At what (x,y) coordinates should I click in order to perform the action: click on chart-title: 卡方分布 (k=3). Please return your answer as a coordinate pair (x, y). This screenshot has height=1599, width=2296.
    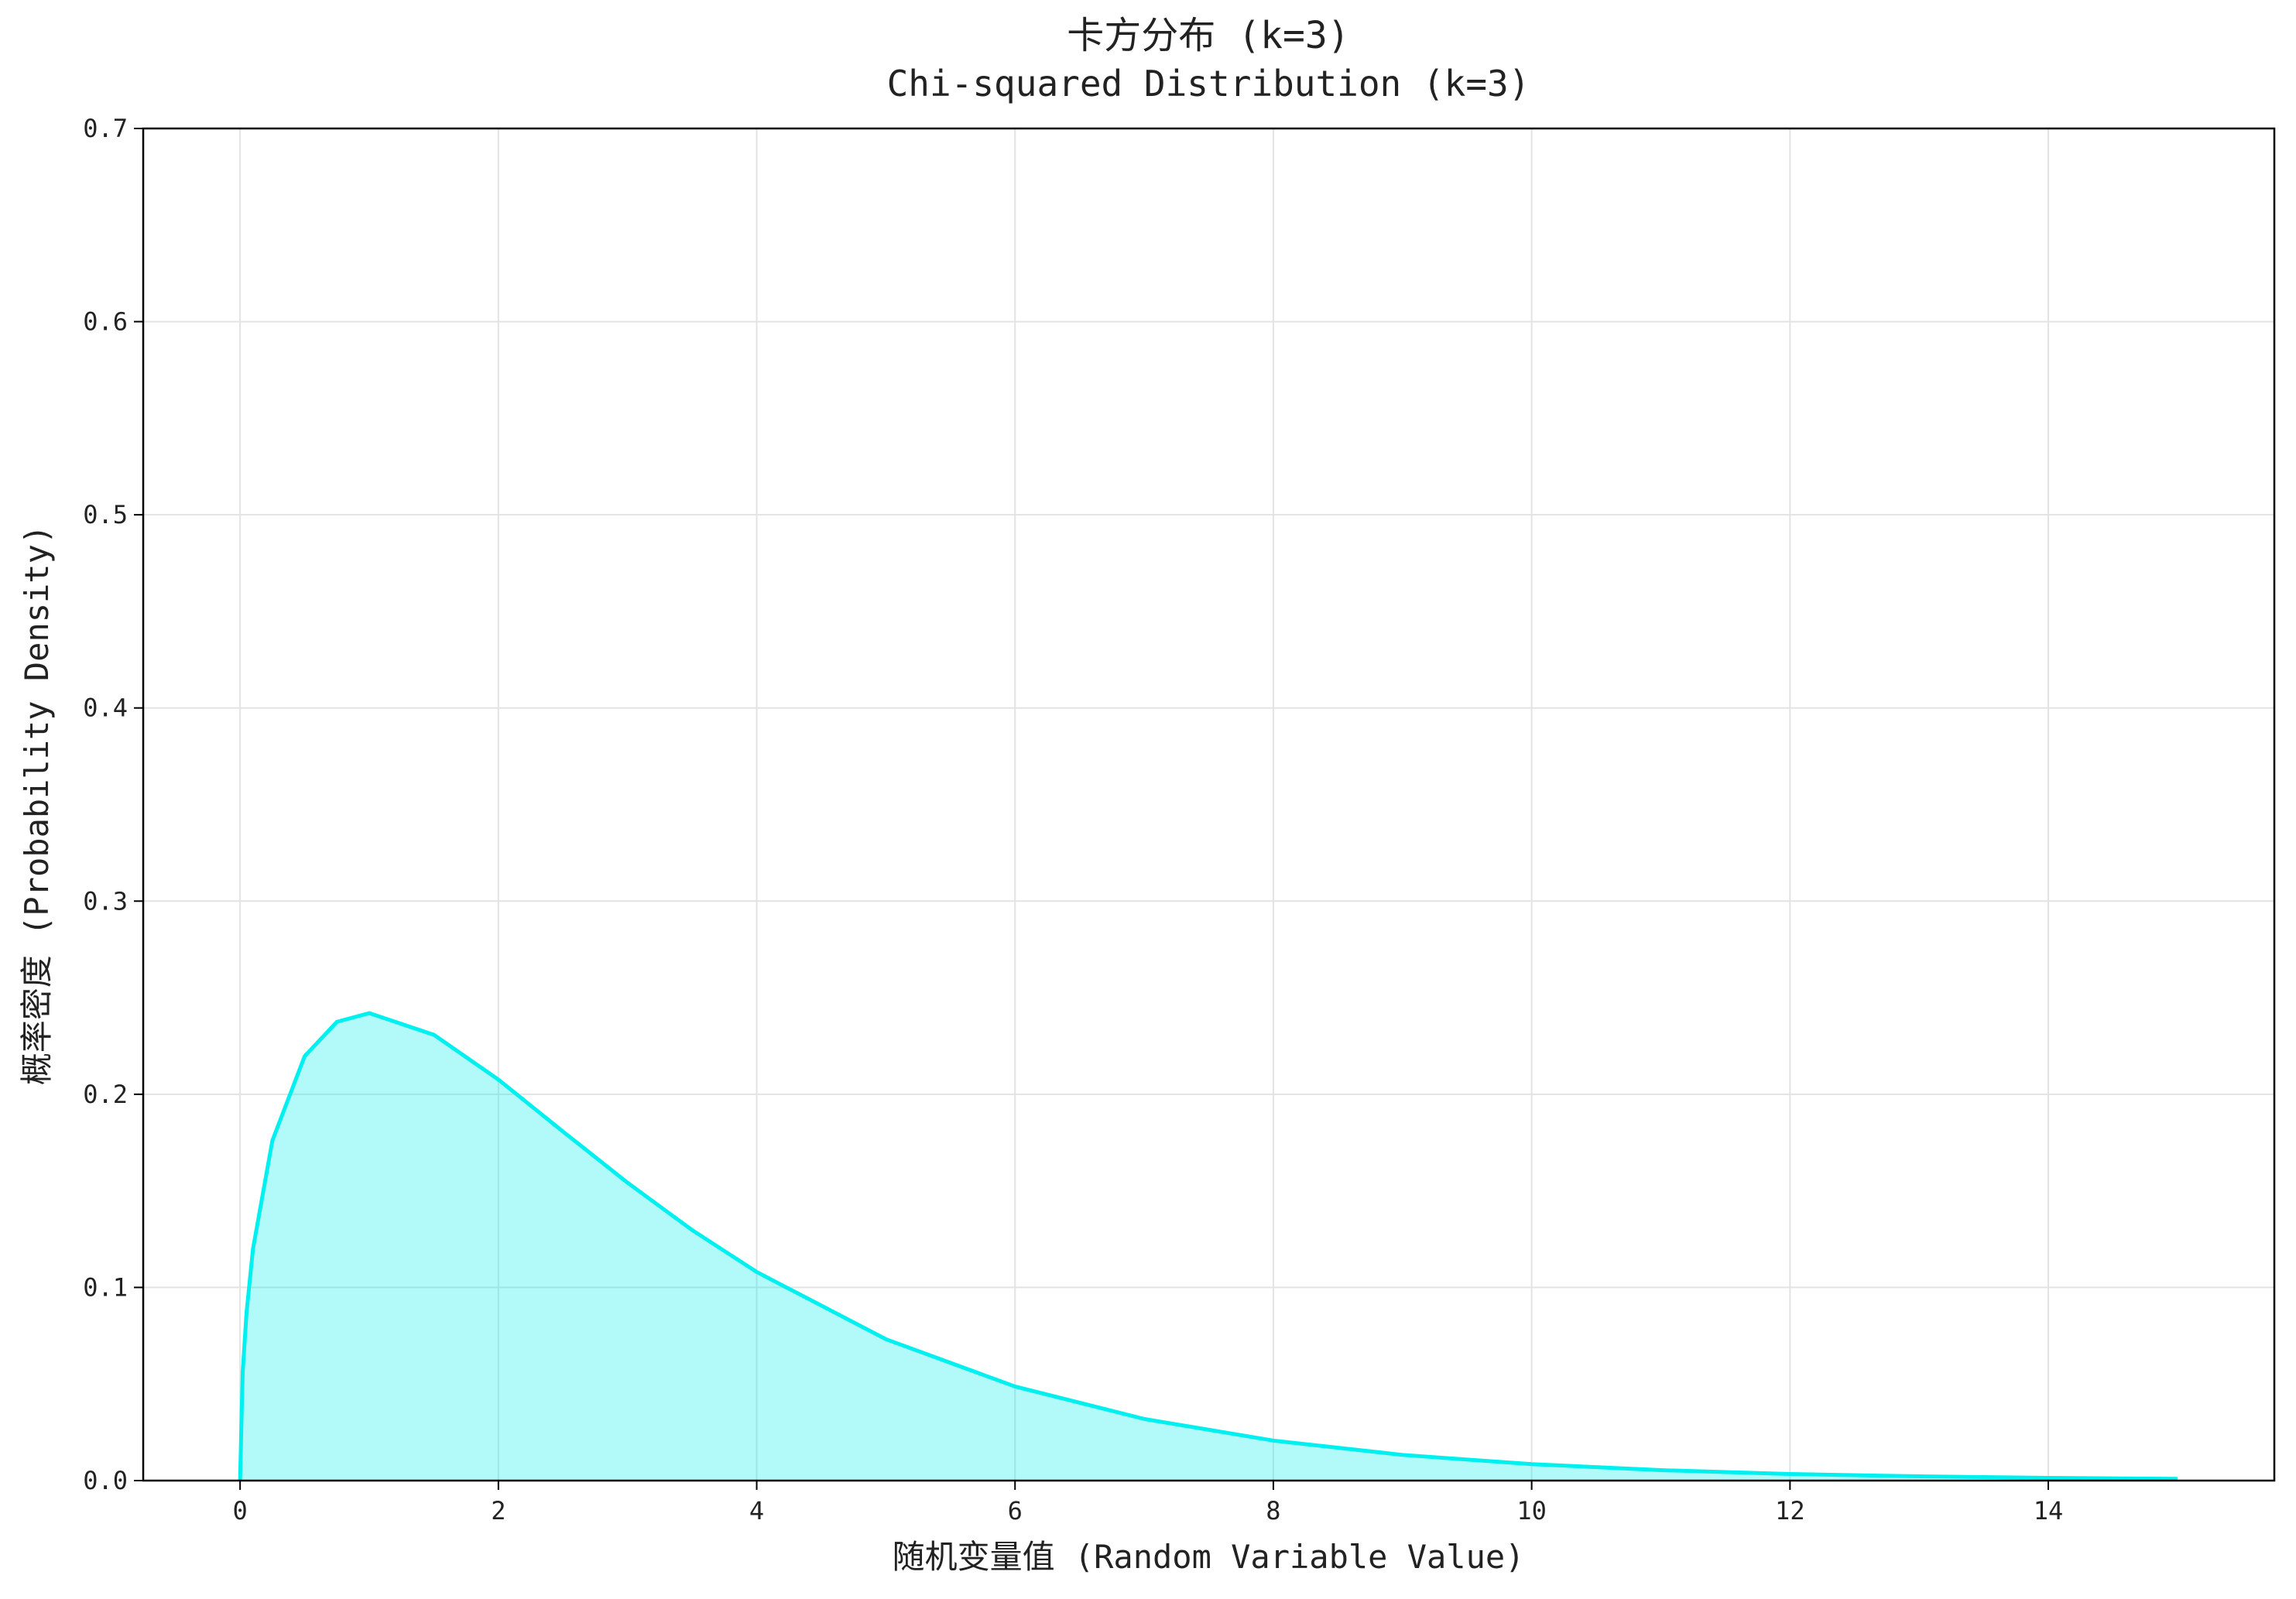
    Looking at the image, I should click on (1208, 36).